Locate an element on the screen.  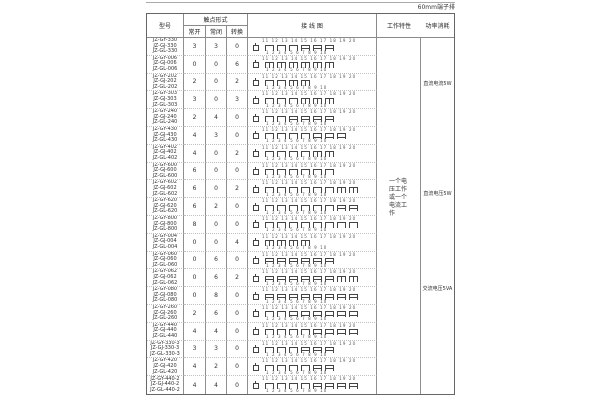
model-cell: JZ-GY-330 JZ-GJ-330 JZ-GL-330 is located at coordinates (165, 47).